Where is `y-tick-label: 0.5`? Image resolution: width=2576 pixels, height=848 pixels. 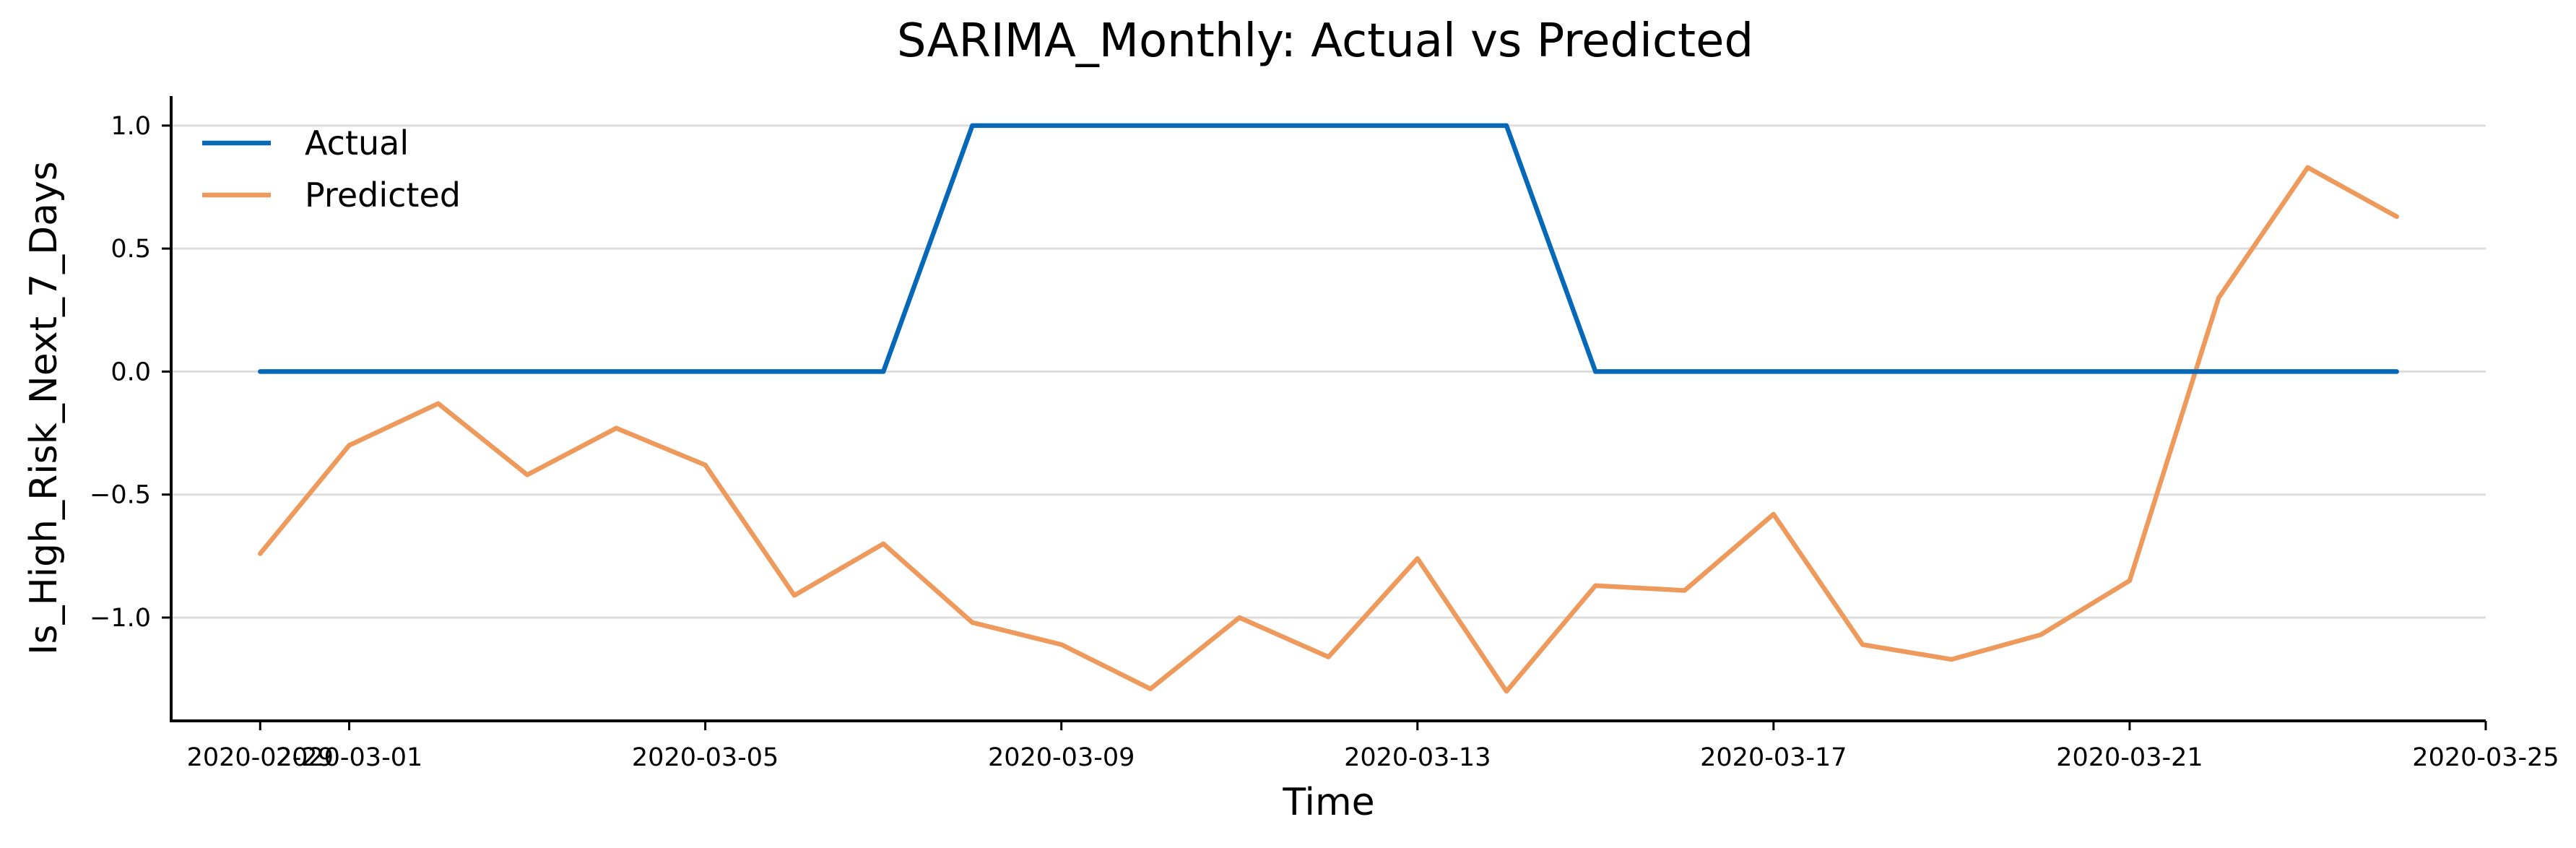 y-tick-label: 0.5 is located at coordinates (130, 250).